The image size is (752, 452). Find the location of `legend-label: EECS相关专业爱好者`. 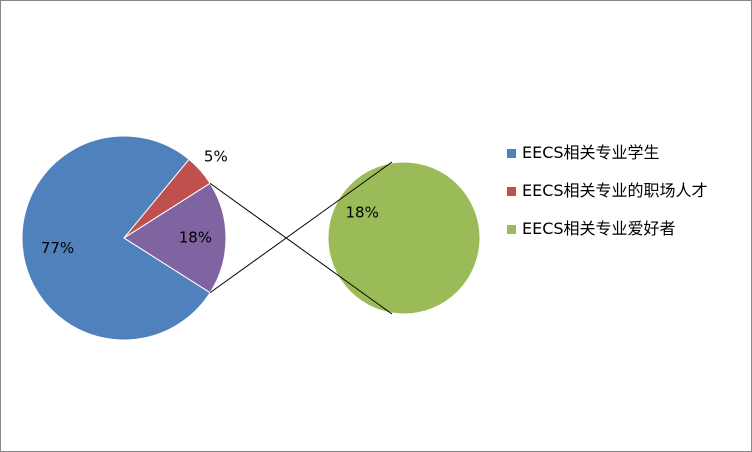

legend-label: EECS相关专业爱好者 is located at coordinates (599, 228).